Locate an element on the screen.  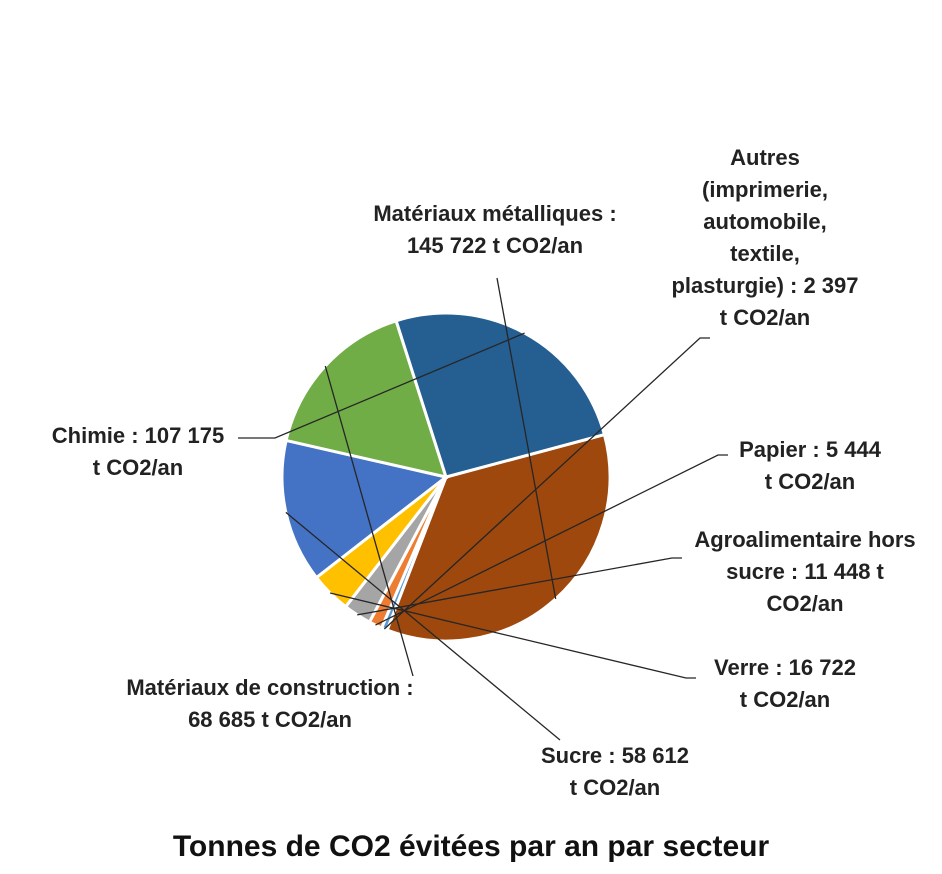
data-label-line: Papier : 5 444 is located at coordinates (810, 449).